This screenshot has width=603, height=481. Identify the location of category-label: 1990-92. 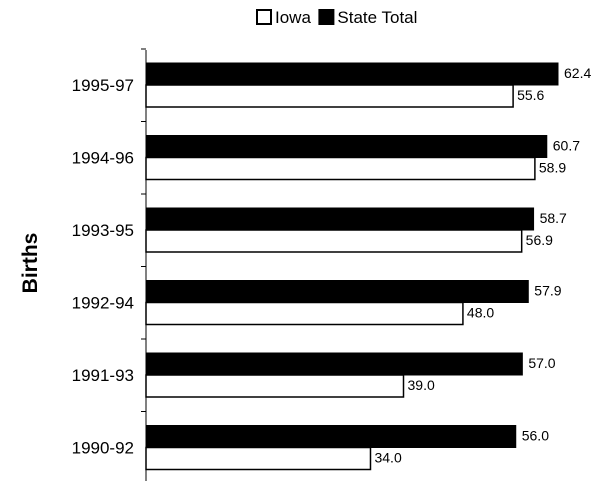
(103, 448).